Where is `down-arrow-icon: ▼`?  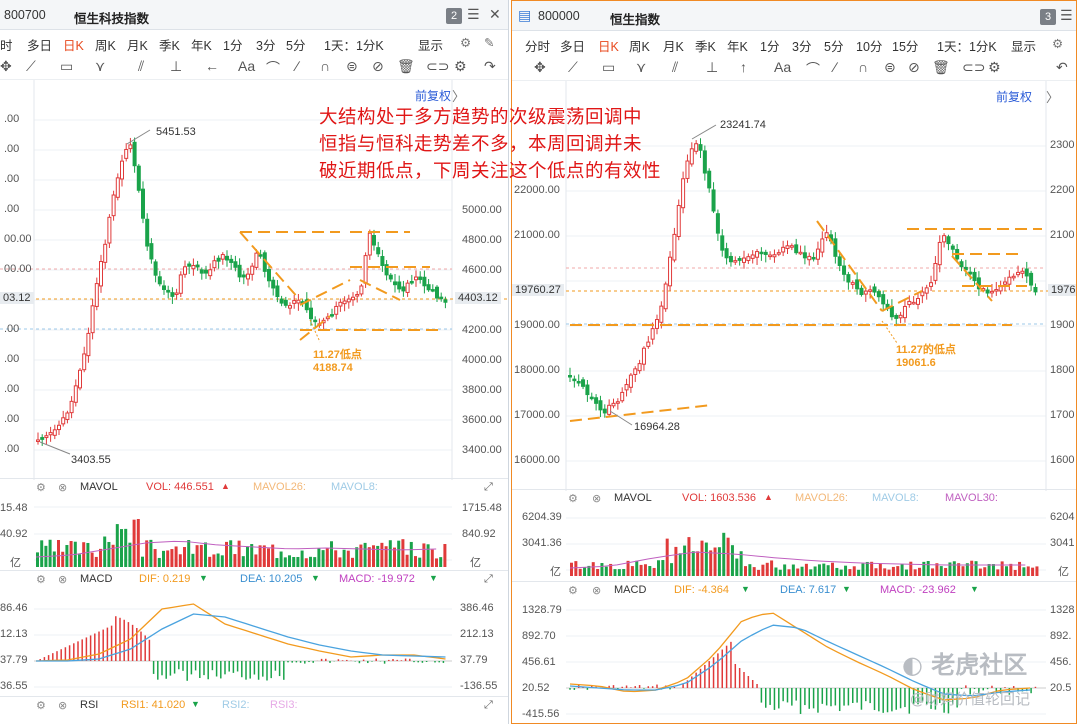
down-arrow-icon: ▼ is located at coordinates (974, 589).